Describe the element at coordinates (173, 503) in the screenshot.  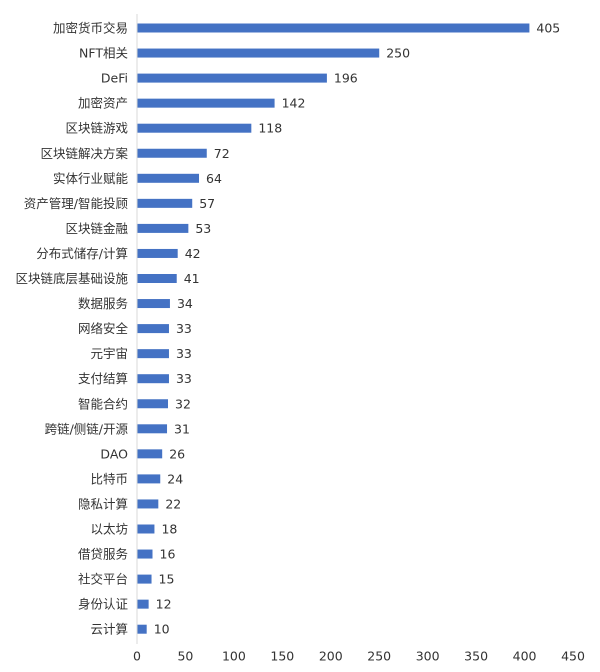
I see `value-label: 22` at that location.